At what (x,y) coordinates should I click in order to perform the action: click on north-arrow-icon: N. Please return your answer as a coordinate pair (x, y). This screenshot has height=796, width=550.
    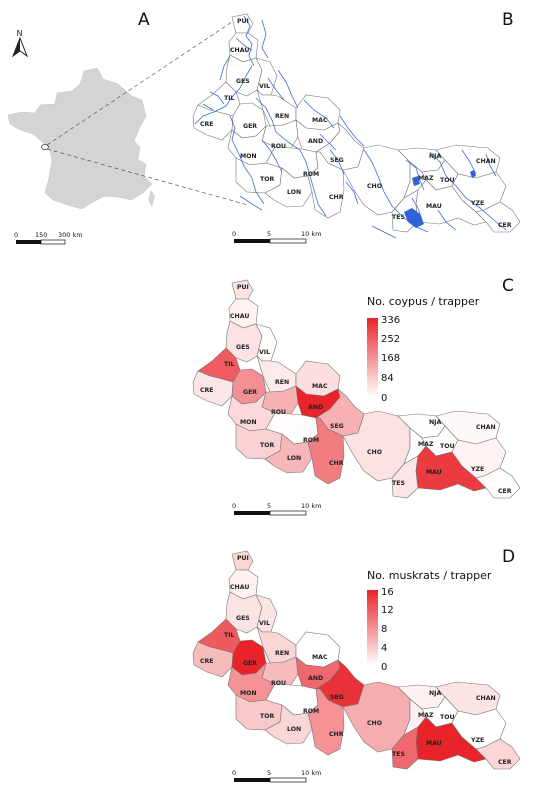
    Looking at the image, I should click on (20, 43).